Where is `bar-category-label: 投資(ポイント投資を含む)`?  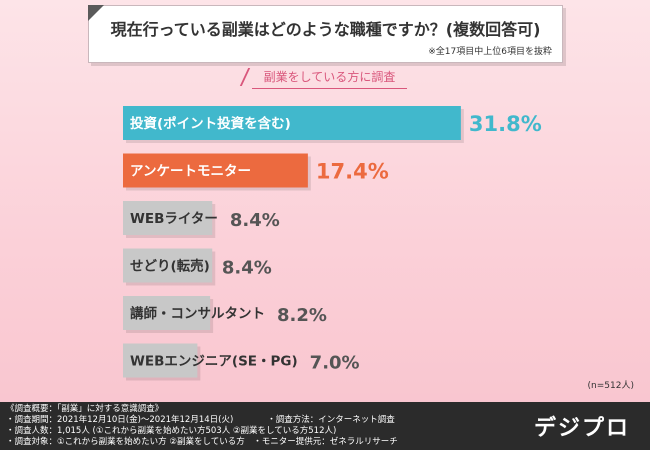 bar-category-label: 投資(ポイント投資を含む) is located at coordinates (210, 123).